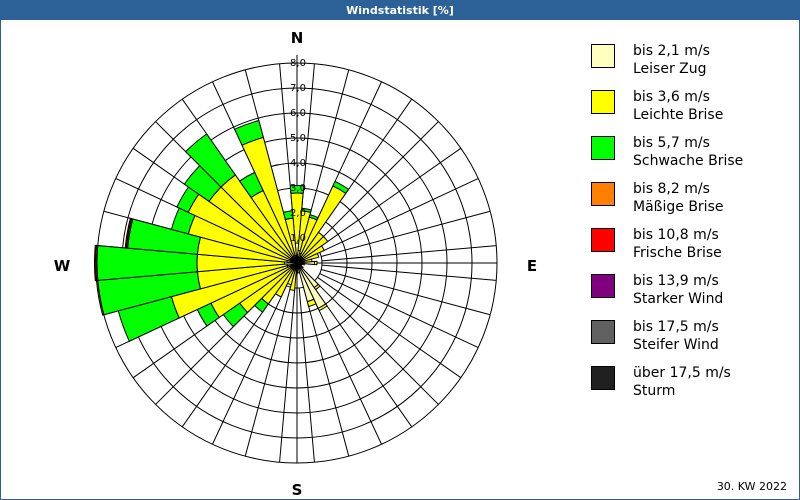 The height and width of the screenshot is (500, 800). I want to click on legend-class-name: Leichte Brise, so click(678, 115).